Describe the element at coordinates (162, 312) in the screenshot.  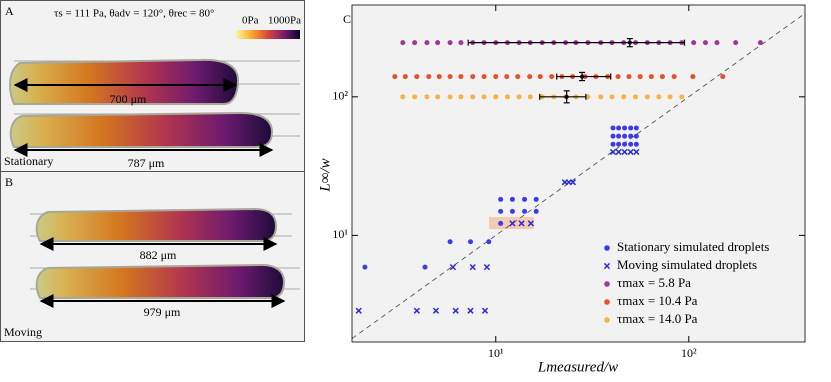
I see `length-label: 979 μm` at that location.